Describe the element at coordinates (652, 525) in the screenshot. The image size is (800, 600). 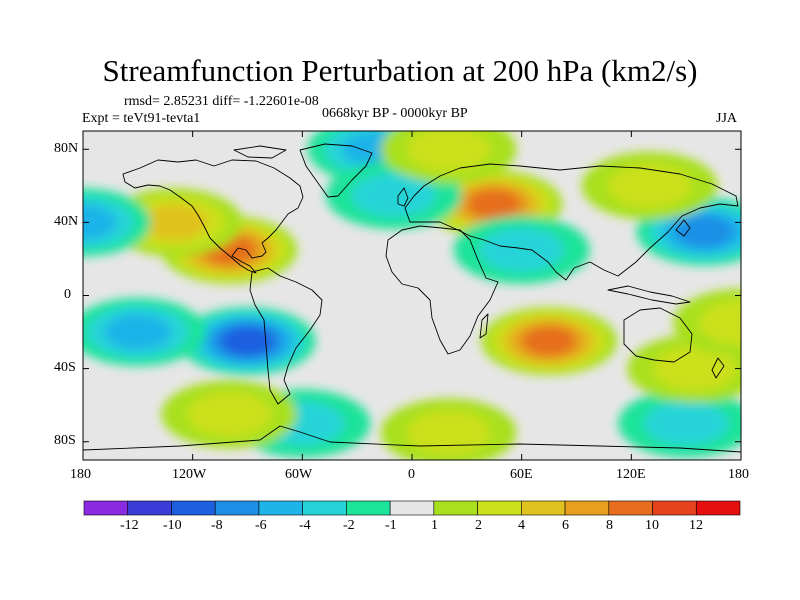
I see `colorbar-label: 10` at that location.